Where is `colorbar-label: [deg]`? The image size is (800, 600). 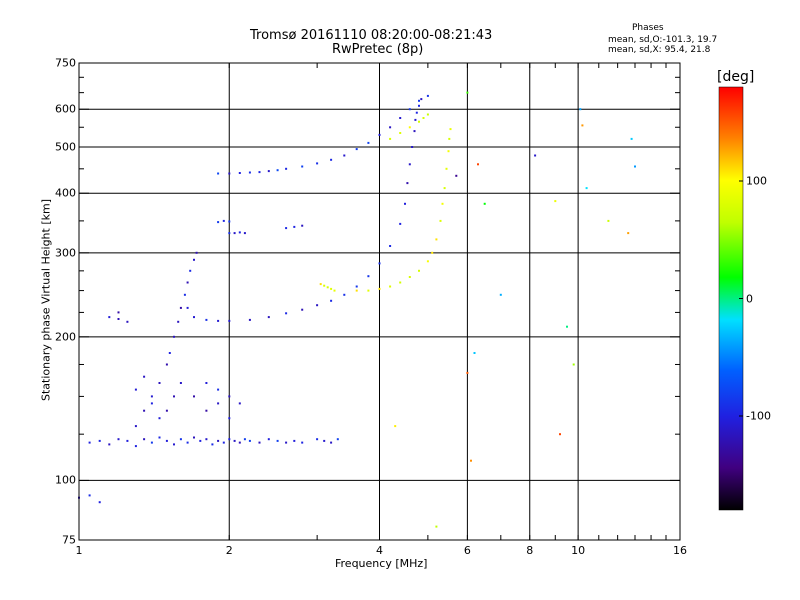 colorbar-label: [deg] is located at coordinates (736, 77).